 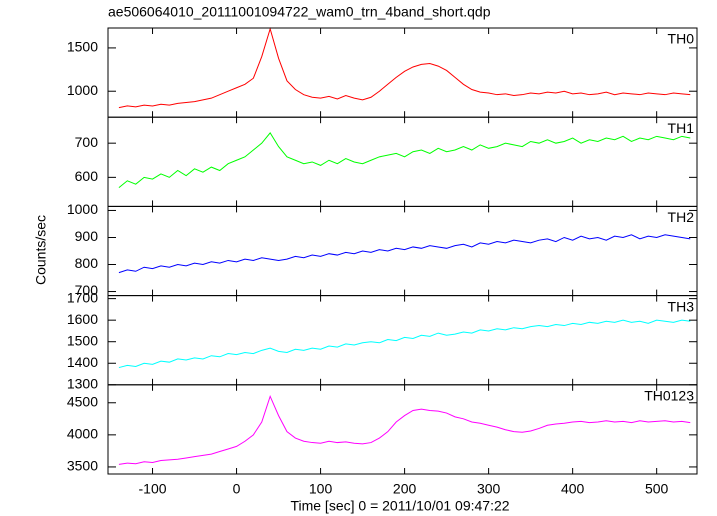 I want to click on x-tick-label: 100, so click(x=321, y=489).